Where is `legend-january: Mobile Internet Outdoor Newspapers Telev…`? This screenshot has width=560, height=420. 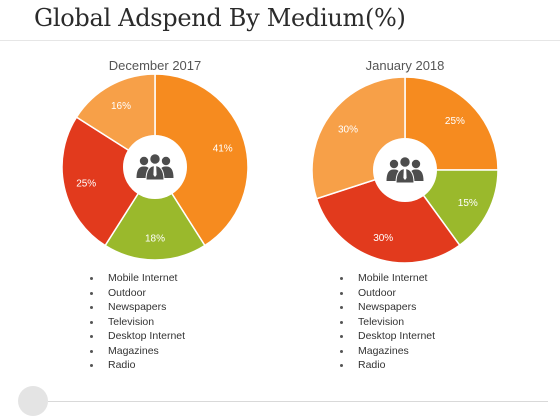 legend-january: Mobile Internet Outdoor Newspapers Telev… is located at coordinates (386, 322).